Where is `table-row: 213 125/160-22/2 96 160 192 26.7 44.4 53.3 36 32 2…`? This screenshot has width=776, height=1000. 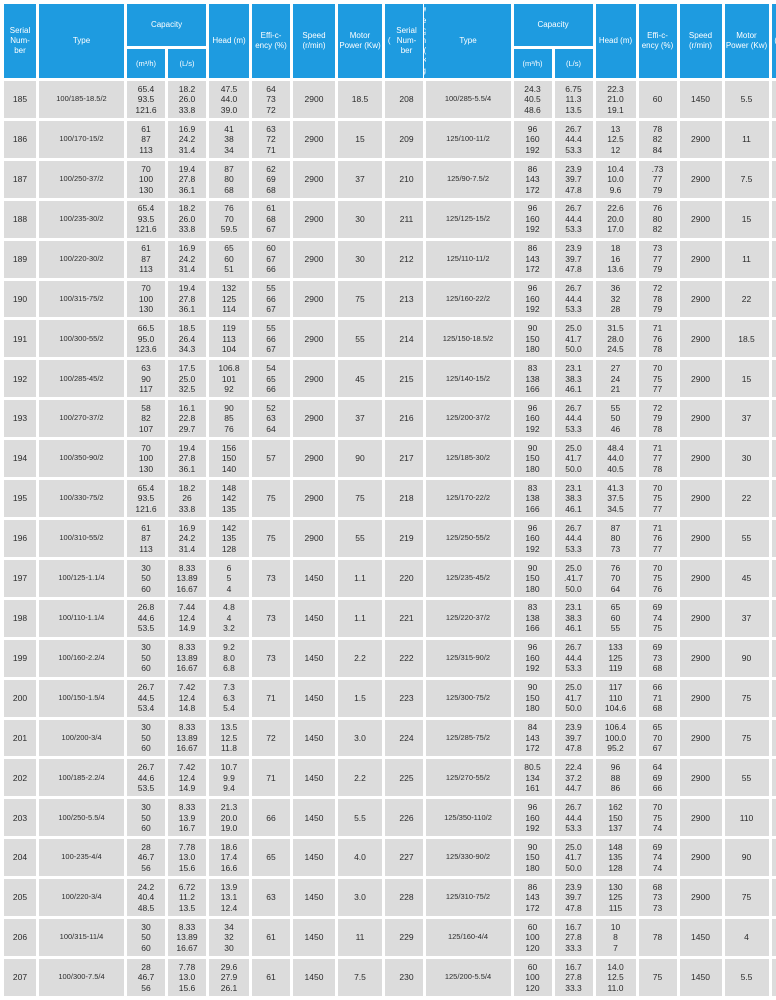 table-row: 213 125/160-22/2 96 160 192 26.7 44.4 53.3 36 32 2… is located at coordinates (583, 299).